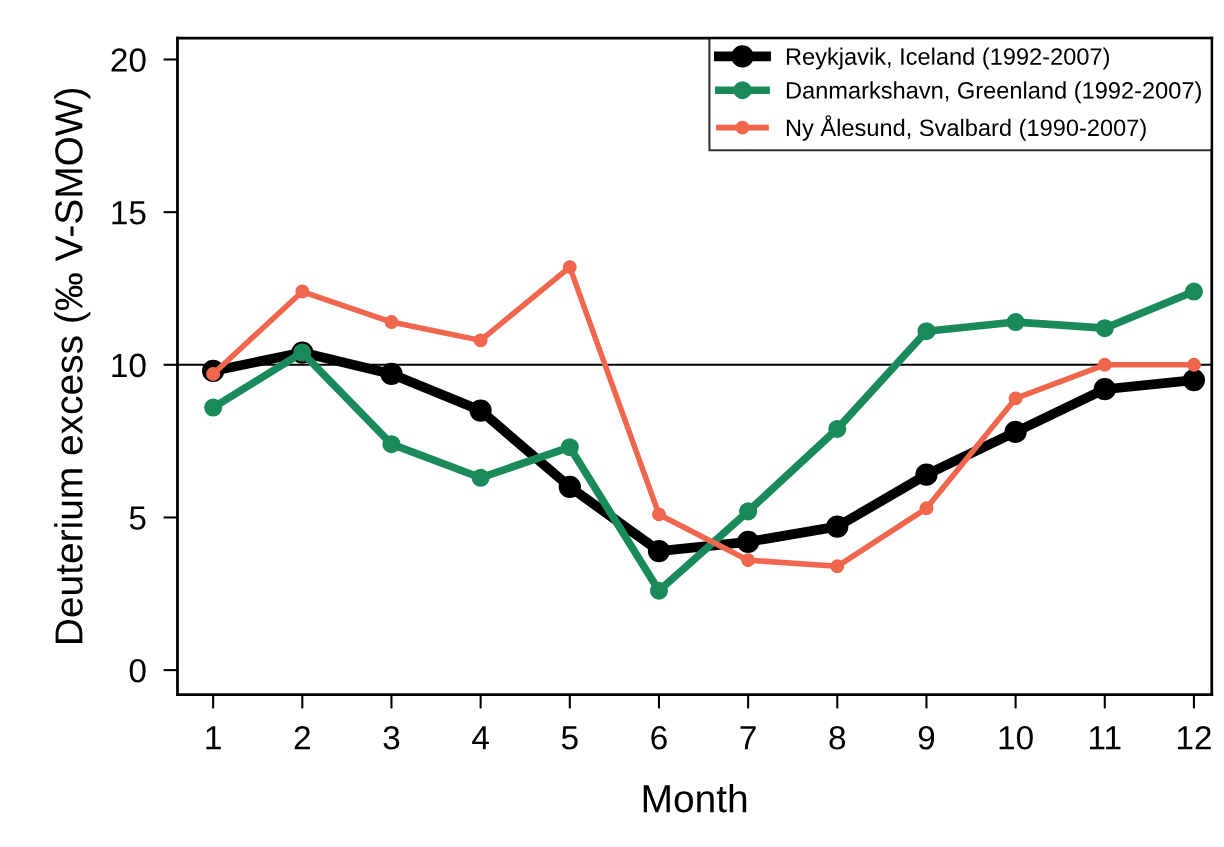 The width and height of the screenshot is (1224, 847). Describe the element at coordinates (993, 92) in the screenshot. I see `legend-label: Danmarkshavn, Greenland (1992-2007)` at that location.